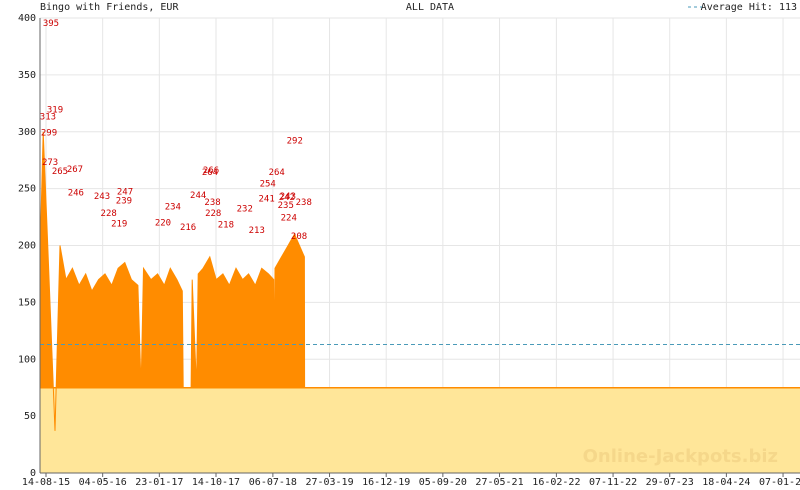  I want to click on peak-label: 241, so click(267, 199).